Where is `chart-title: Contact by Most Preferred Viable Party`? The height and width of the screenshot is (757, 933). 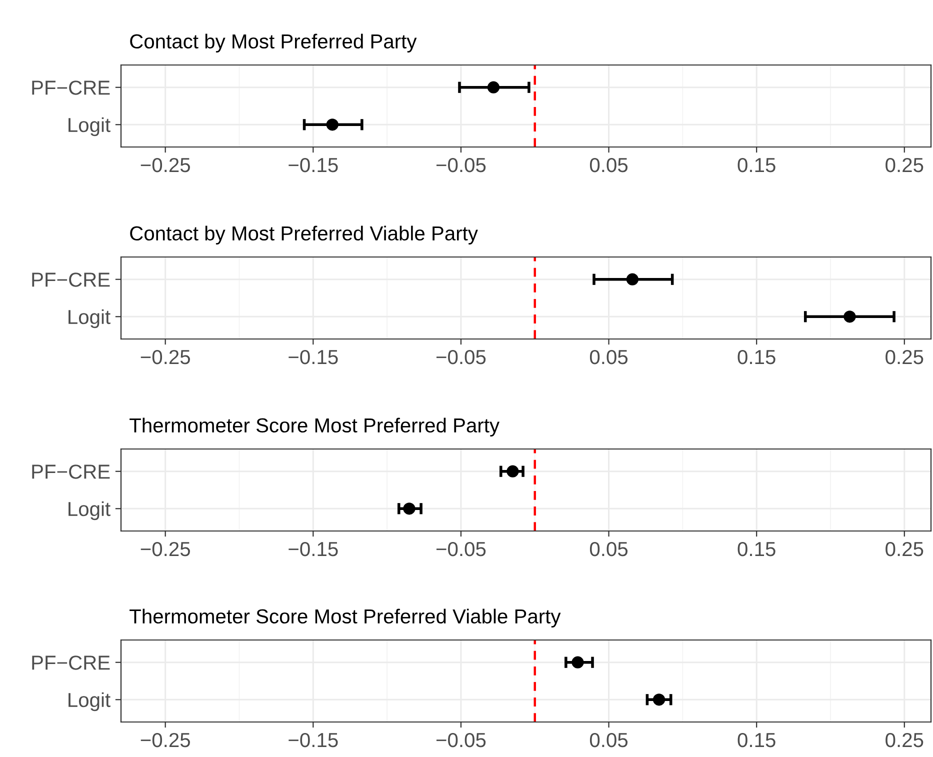 chart-title: Contact by Most Preferred Viable Party is located at coordinates (304, 235).